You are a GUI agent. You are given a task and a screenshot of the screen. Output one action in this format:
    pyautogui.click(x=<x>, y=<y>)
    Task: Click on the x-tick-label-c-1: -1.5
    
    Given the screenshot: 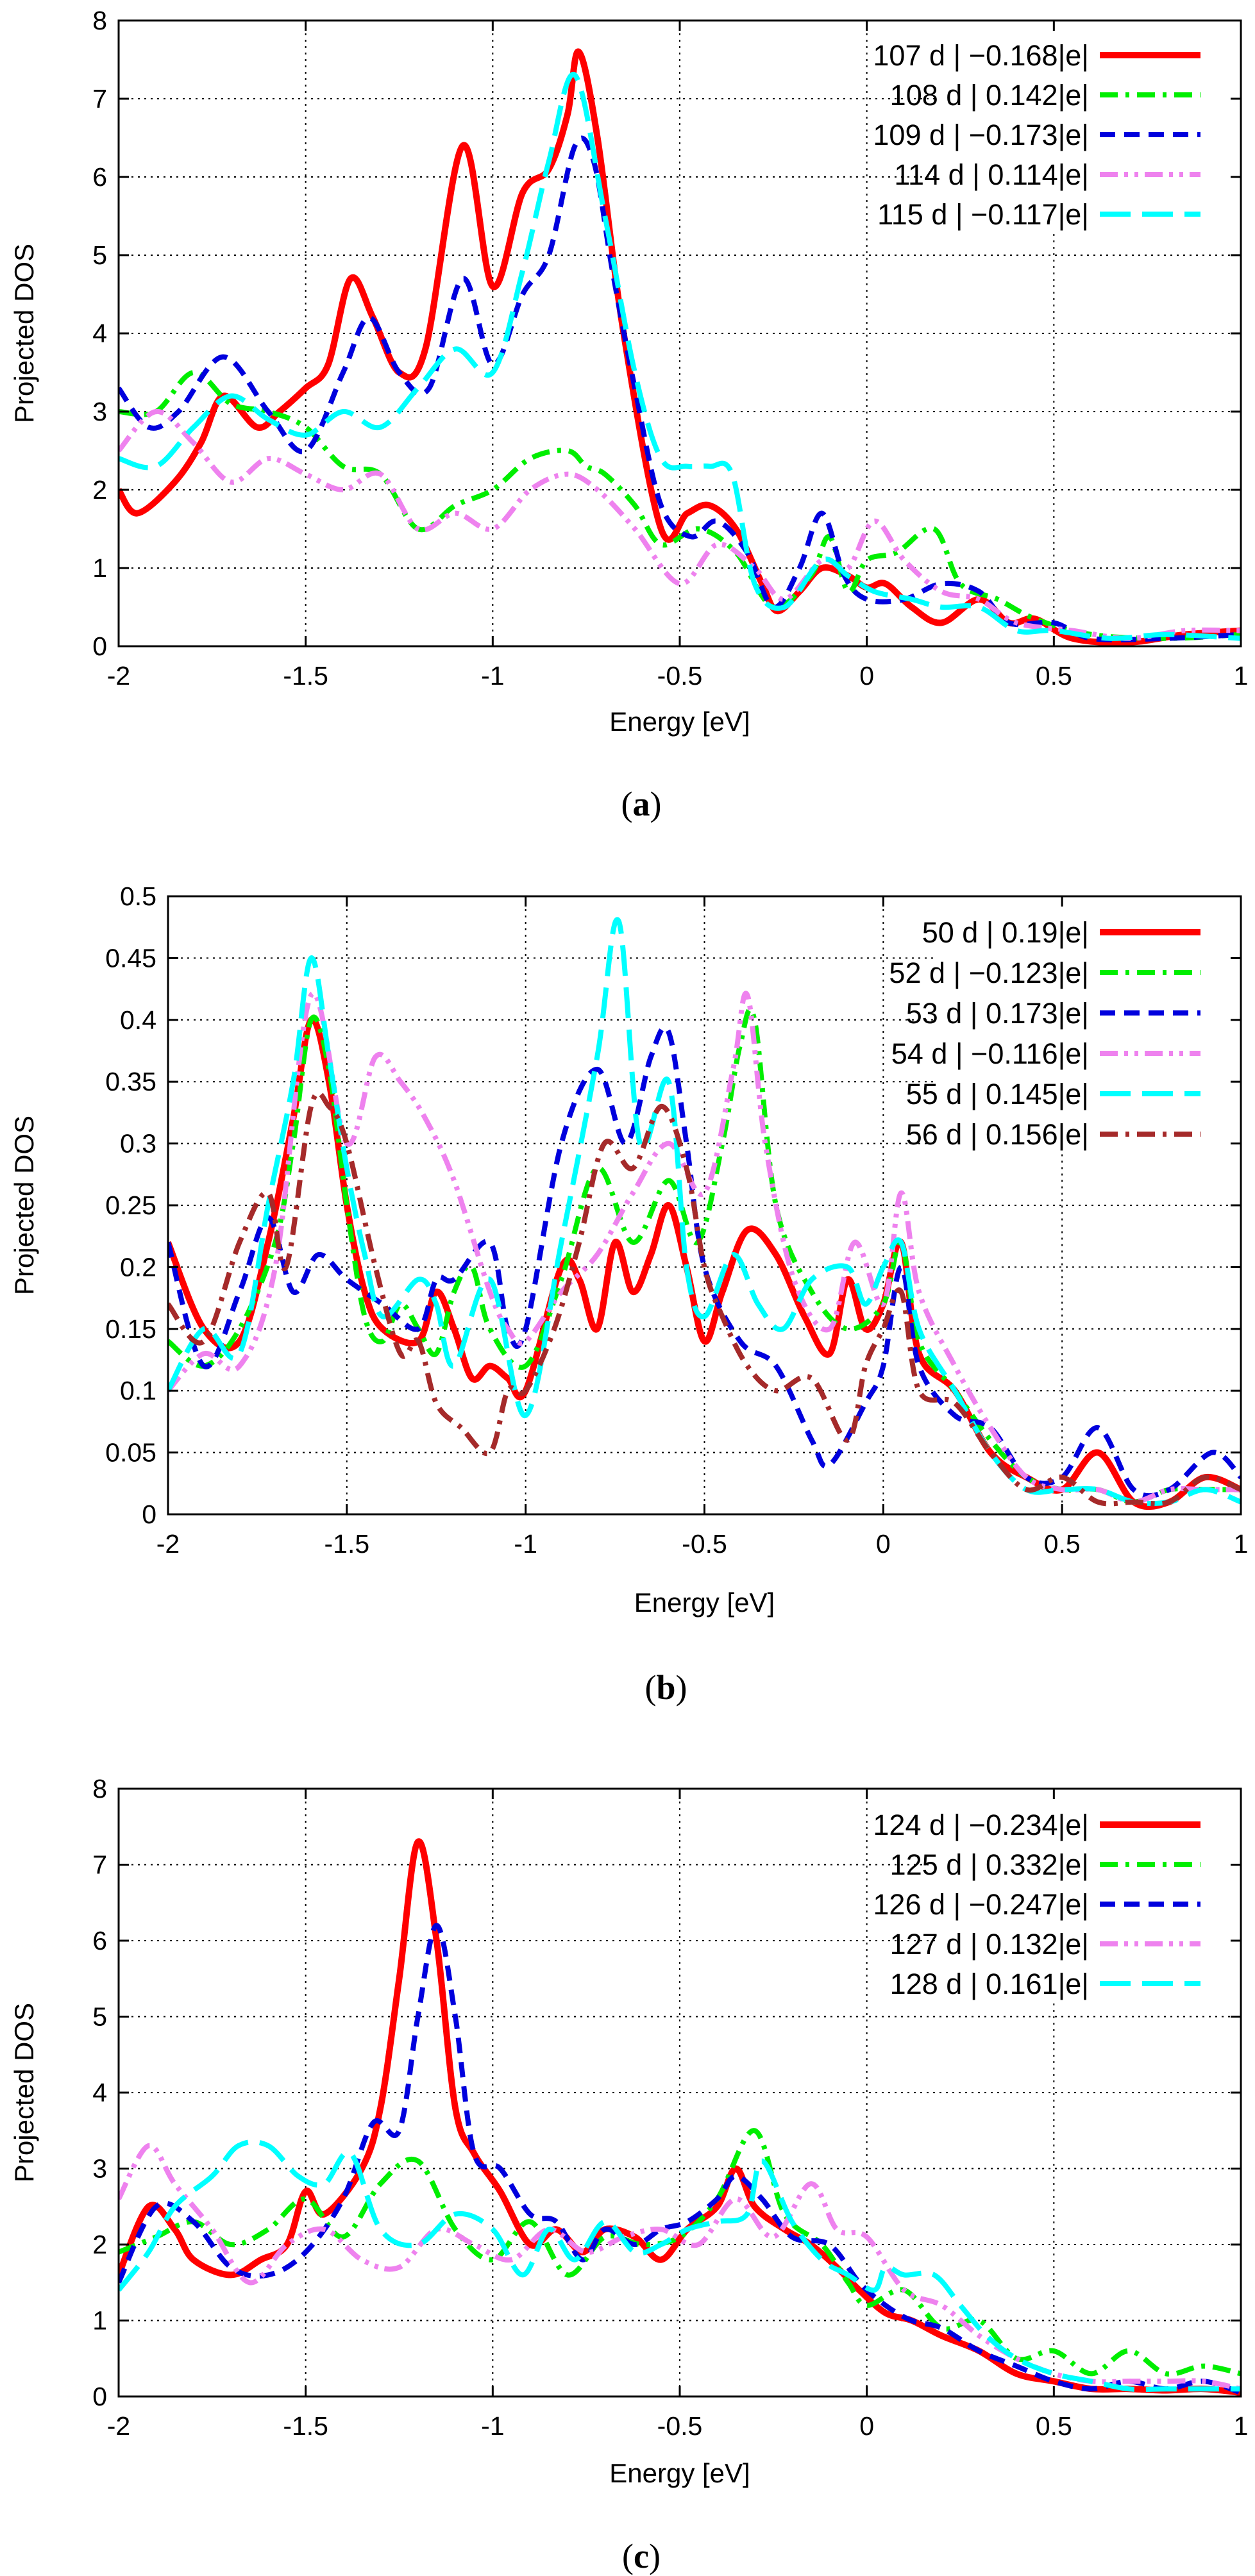 What is the action you would take?
    pyautogui.click(x=305, y=2426)
    